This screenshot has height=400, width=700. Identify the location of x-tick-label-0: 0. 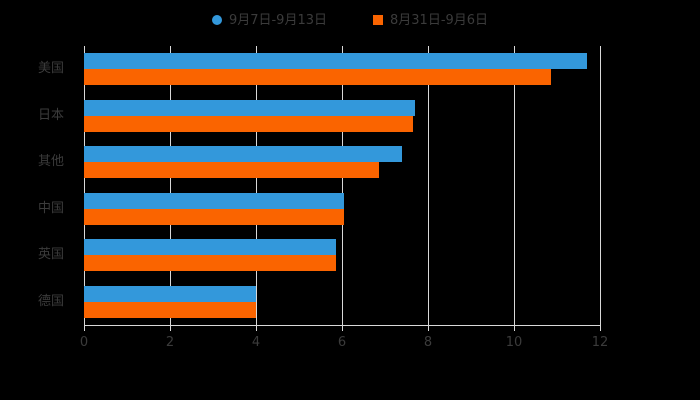
(84, 342).